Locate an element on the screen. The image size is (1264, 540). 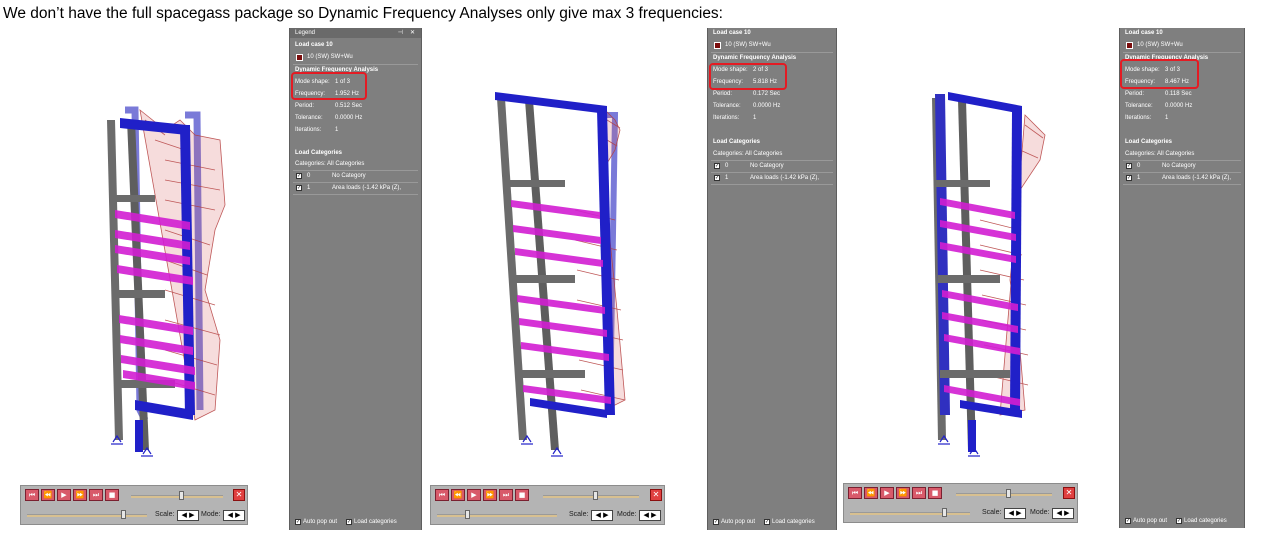
iterations-value: 1 is located at coordinates (337, 130).